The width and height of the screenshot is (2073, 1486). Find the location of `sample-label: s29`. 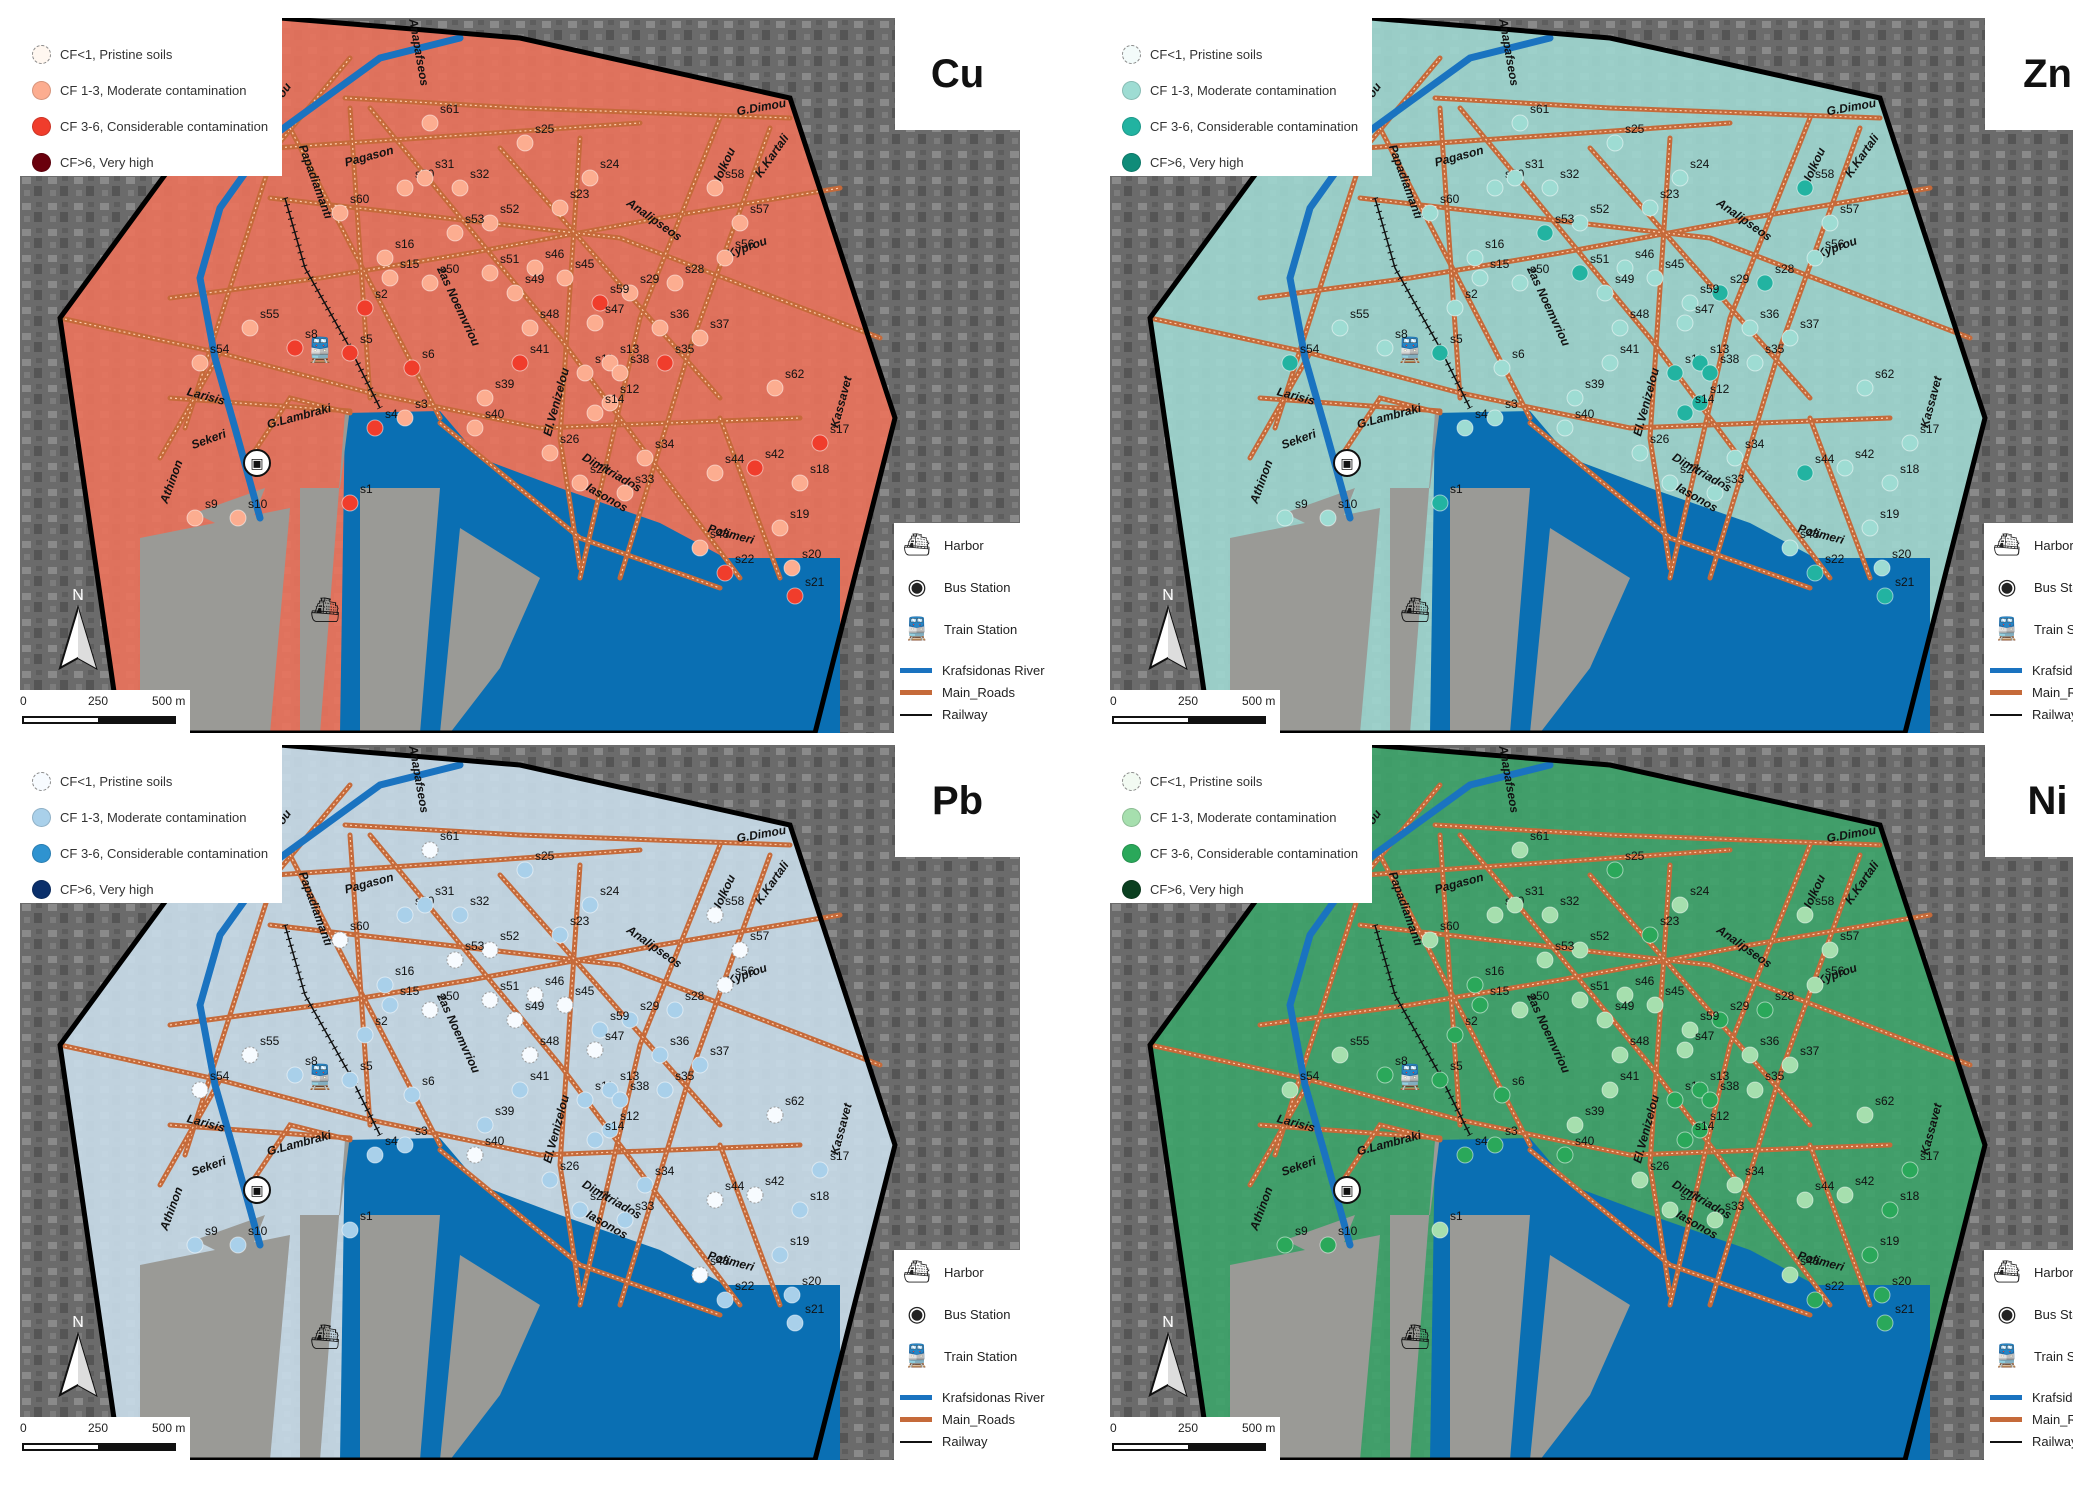

sample-label: s29 is located at coordinates (650, 279).